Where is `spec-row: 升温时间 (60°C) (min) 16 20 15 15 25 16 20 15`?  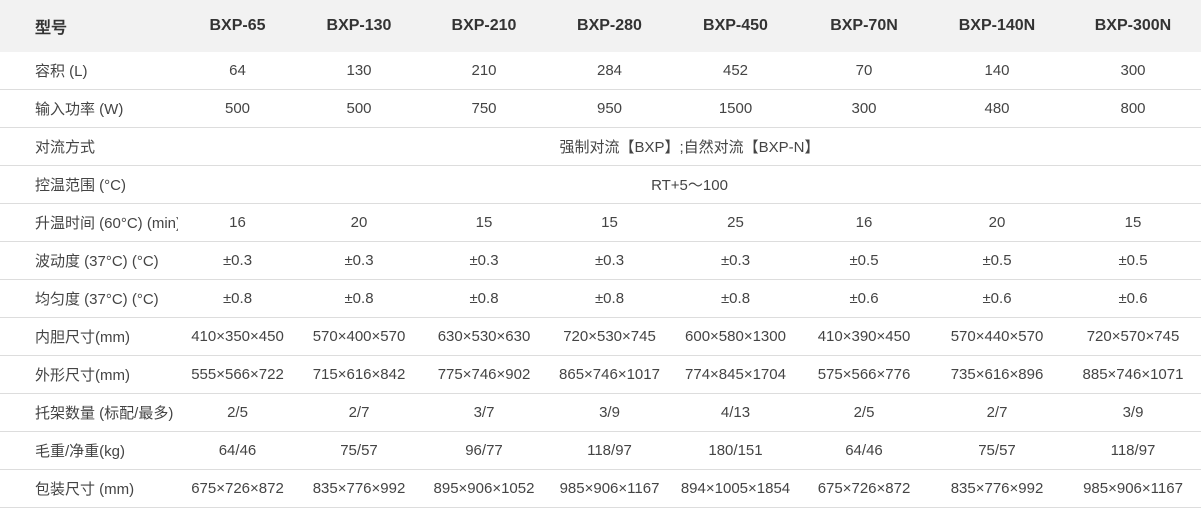 spec-row: 升温时间 (60°C) (min) 16 20 15 15 25 16 20 15 is located at coordinates (600, 222).